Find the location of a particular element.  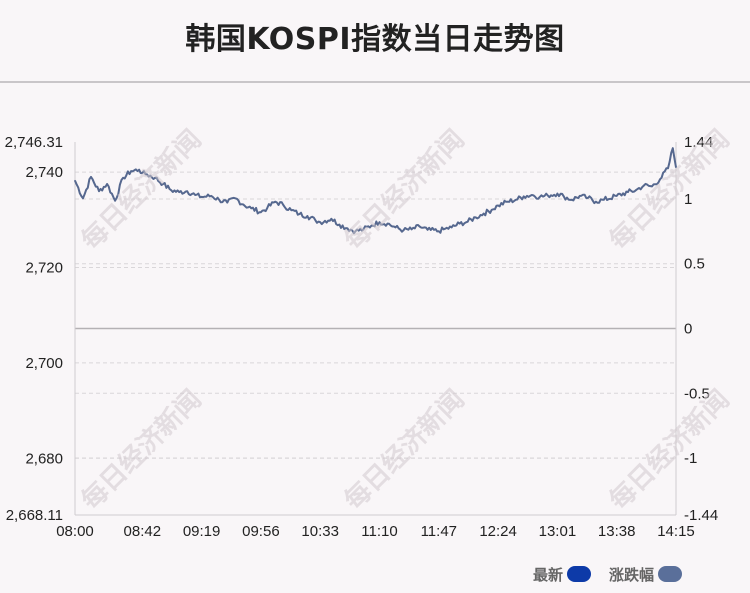

x-tick-label: 14:15 is located at coordinates (676, 531).